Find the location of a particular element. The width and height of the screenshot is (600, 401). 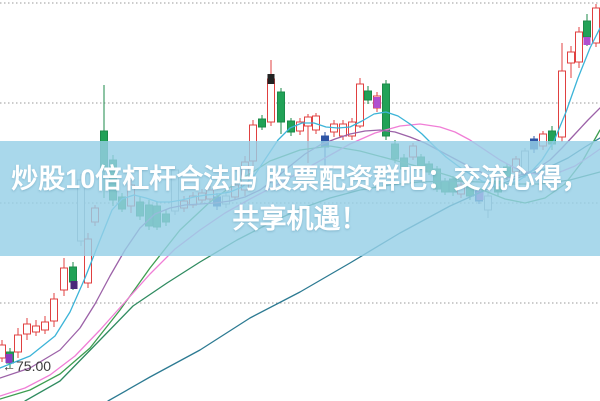

promo-banner-line1: 炒股10倍杠杆合法吗 股票配资群吧：交流心得， is located at coordinates (300, 178).